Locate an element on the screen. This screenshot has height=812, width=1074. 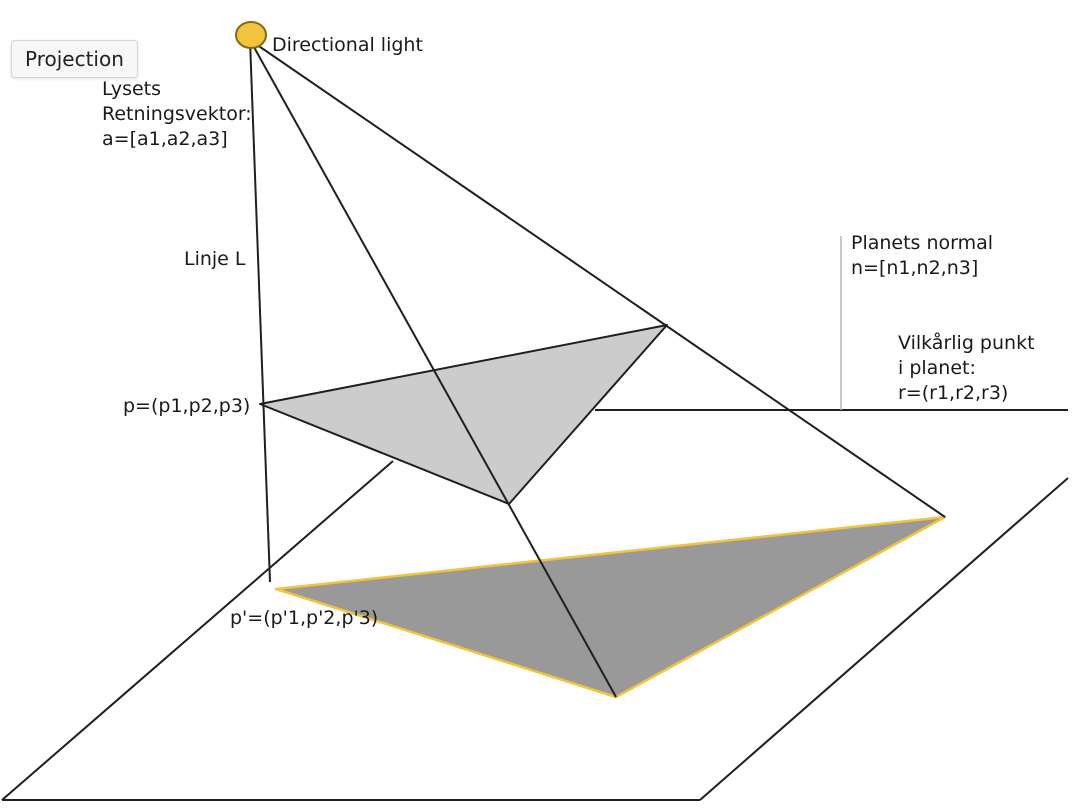
point-label-line2: i planet: is located at coordinates (937, 368).